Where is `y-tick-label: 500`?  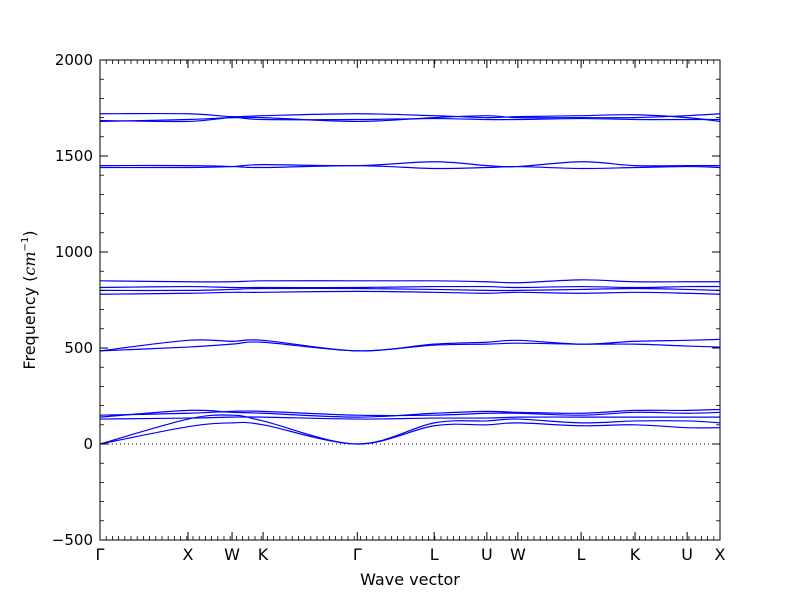 y-tick-label: 500 is located at coordinates (78, 348).